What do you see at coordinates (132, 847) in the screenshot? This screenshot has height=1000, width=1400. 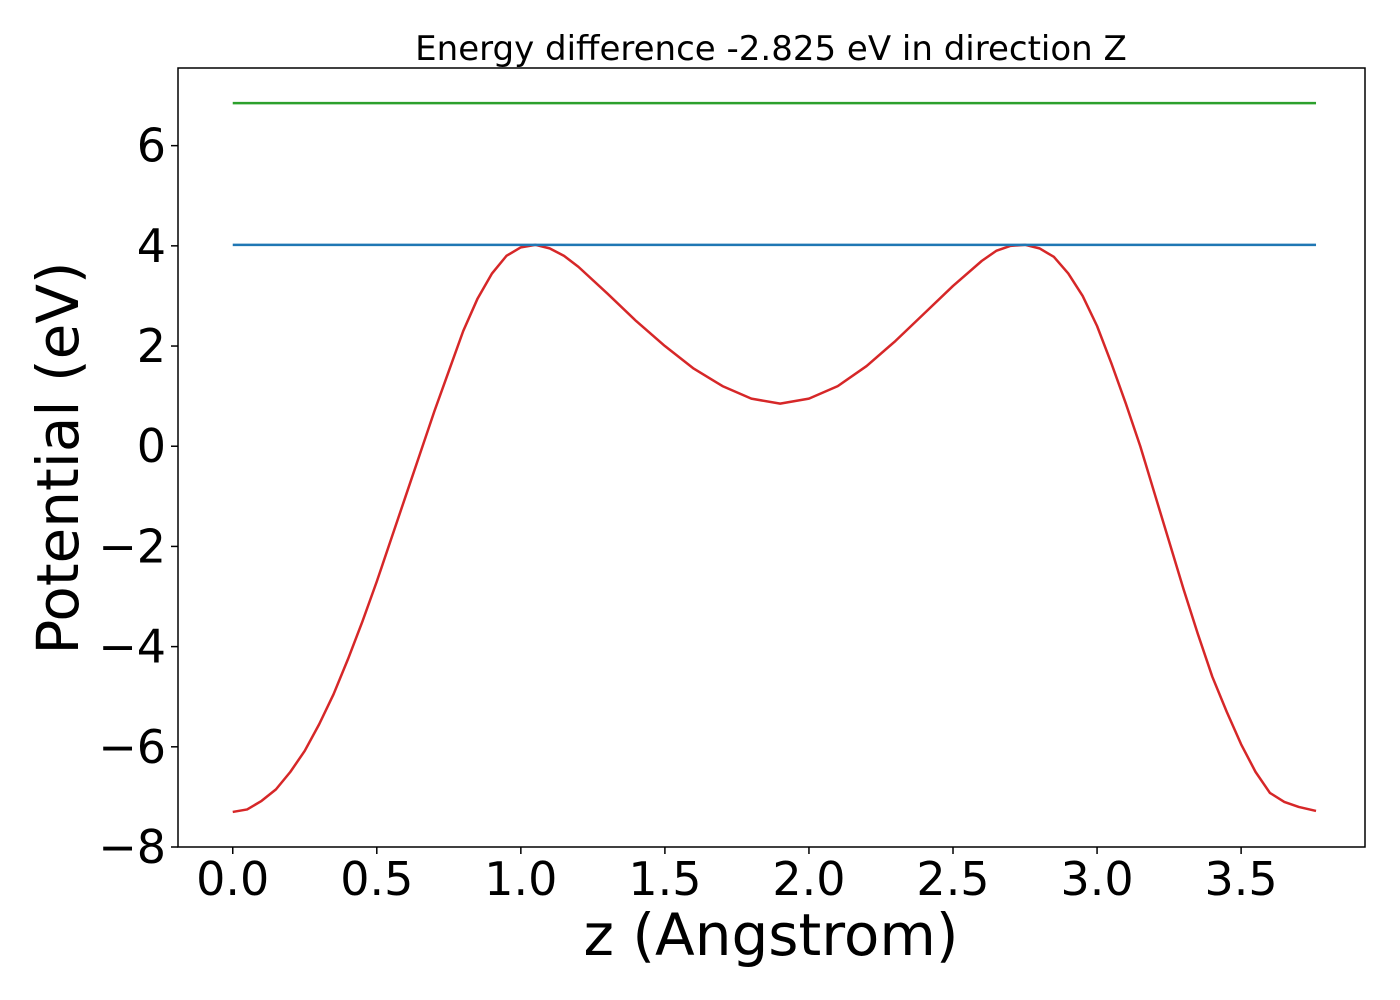 I see `y-tick-label: −8` at bounding box center [132, 847].